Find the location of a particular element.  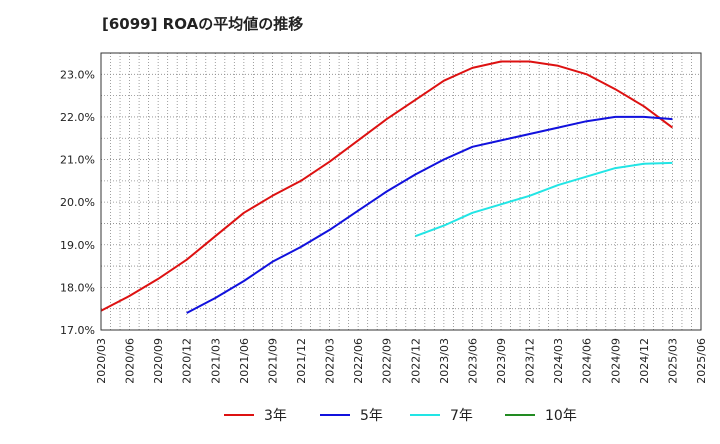

y-tick-label: 21.0% is located at coordinates (77, 160).